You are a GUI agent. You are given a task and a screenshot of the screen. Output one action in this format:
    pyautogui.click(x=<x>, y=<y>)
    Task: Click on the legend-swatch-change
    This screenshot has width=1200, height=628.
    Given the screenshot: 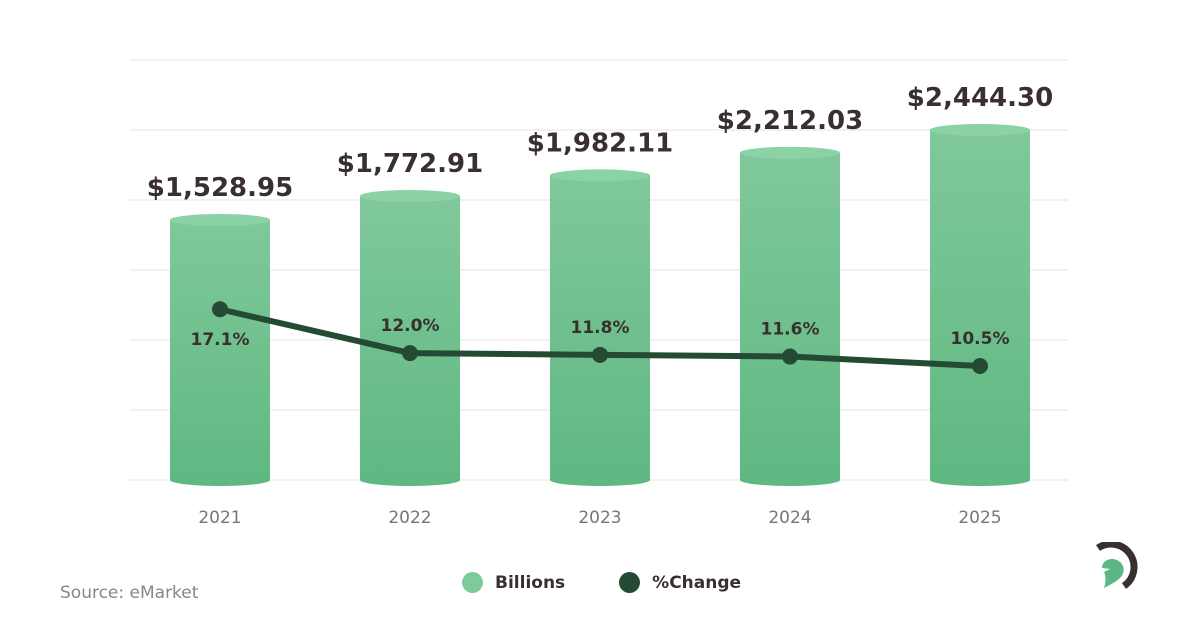 What is the action you would take?
    pyautogui.click(x=630, y=582)
    